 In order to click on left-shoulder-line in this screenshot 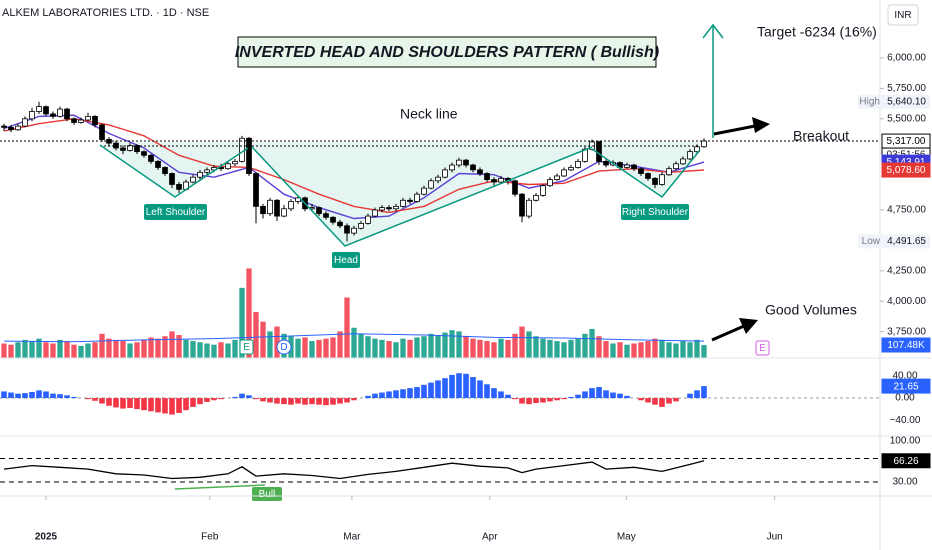, I will do `click(174, 171)`.